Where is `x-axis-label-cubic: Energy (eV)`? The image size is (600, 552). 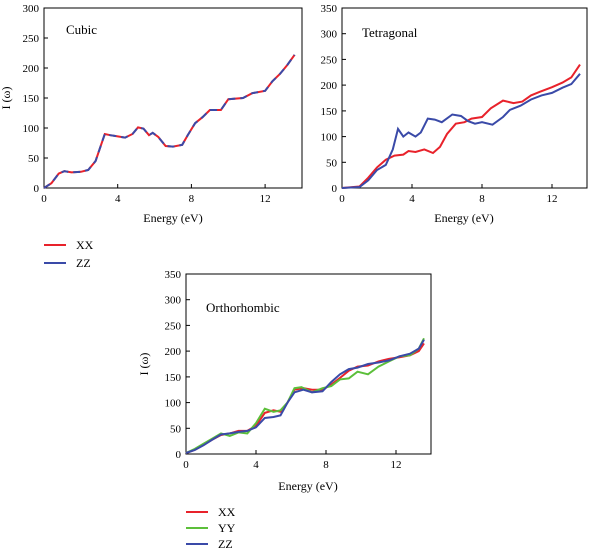
x-axis-label-cubic: Energy (eV) is located at coordinates (172, 218).